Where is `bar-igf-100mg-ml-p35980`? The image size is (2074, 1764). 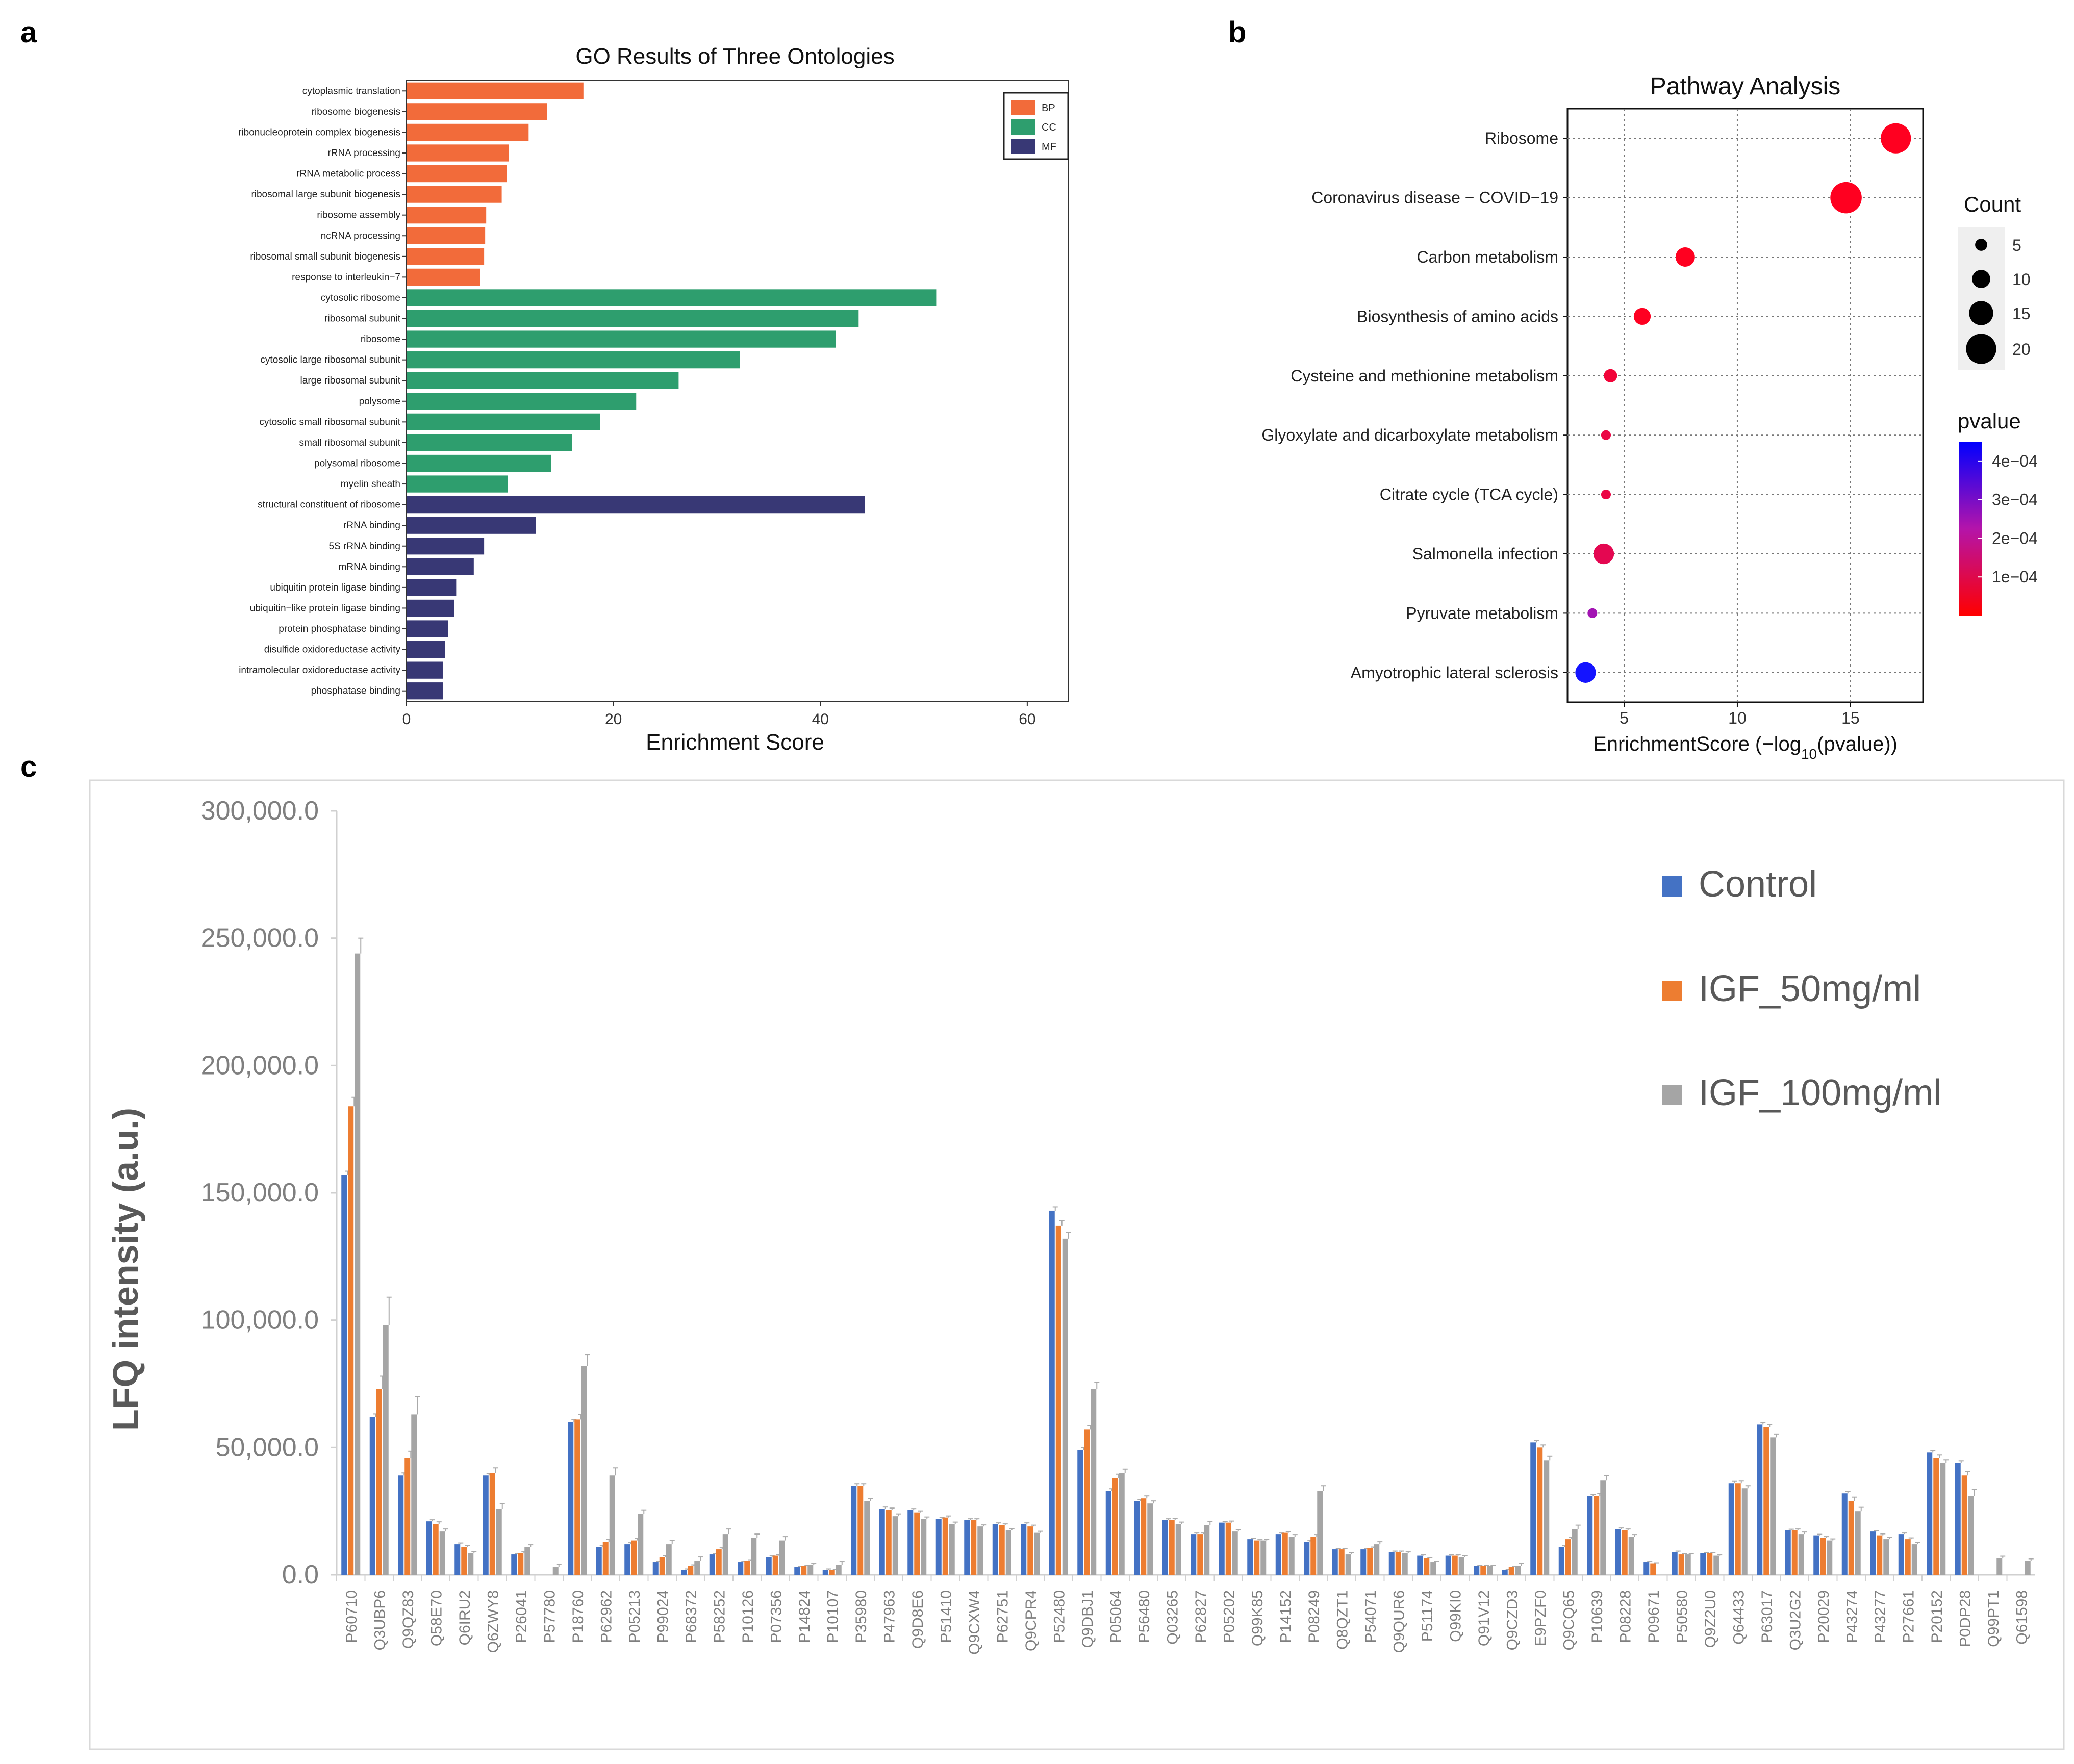 bar-igf-100mg-ml-p35980 is located at coordinates (867, 1538).